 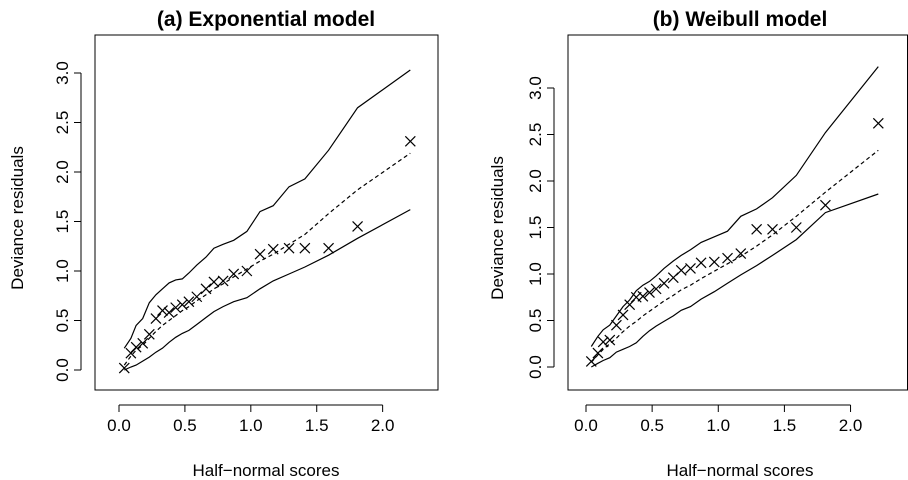 What do you see at coordinates (535, 321) in the screenshot?
I see `panel-b-y-tick-label: 0.5` at bounding box center [535, 321].